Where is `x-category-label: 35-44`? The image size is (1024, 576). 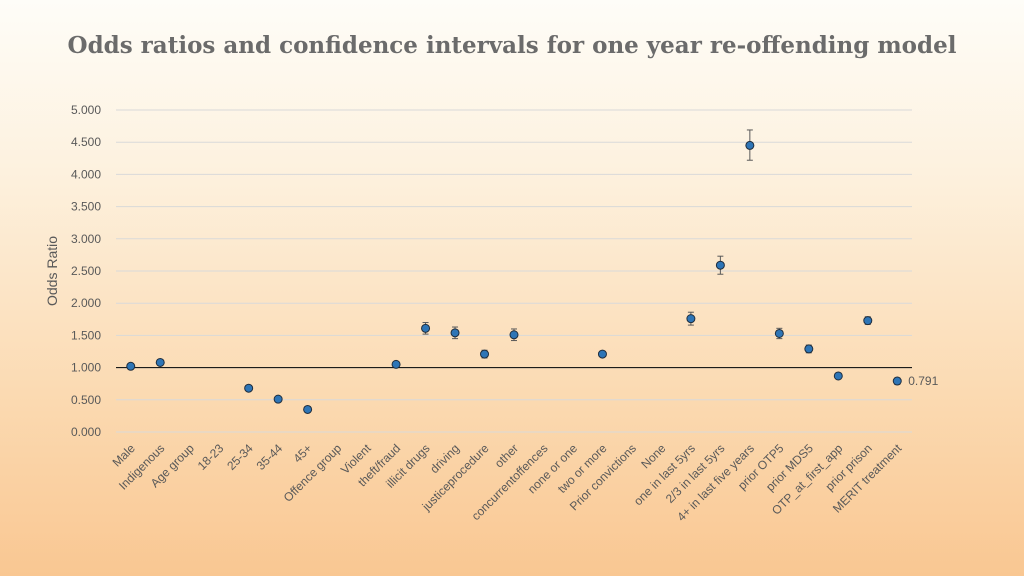
x-category-label: 35-44 is located at coordinates (270, 457).